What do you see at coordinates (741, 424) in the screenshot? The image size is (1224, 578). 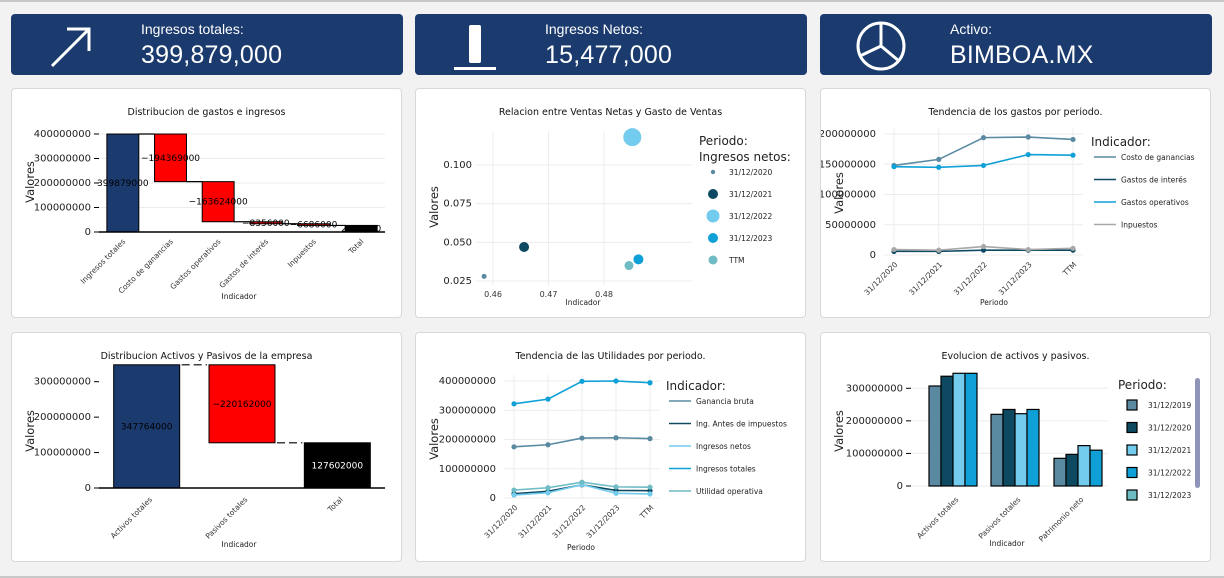 I see `legend-label: Ing. Antes de impuestos` at bounding box center [741, 424].